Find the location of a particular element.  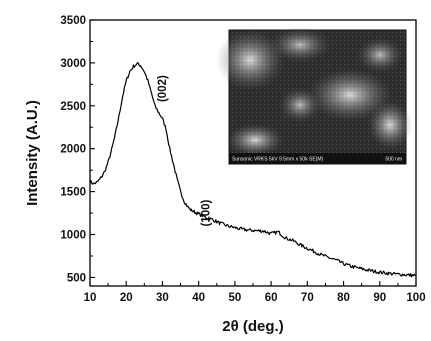

y-axis-label: Intensity (A.U.) is located at coordinates (32, 153).